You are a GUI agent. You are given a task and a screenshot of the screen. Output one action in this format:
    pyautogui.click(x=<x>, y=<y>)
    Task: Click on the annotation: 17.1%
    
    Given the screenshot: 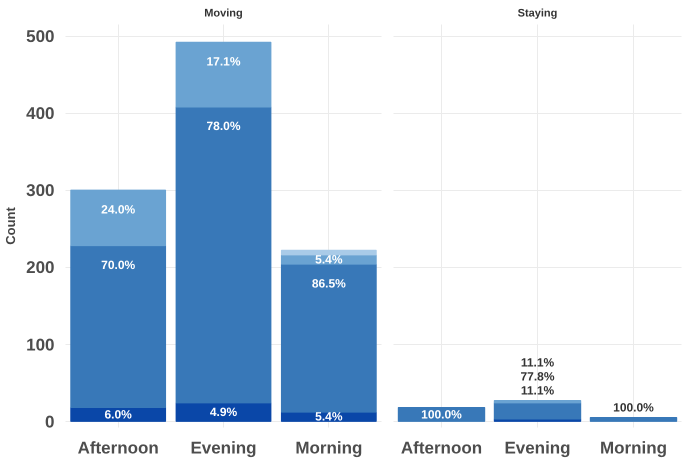 What is the action you would take?
    pyautogui.click(x=223, y=61)
    